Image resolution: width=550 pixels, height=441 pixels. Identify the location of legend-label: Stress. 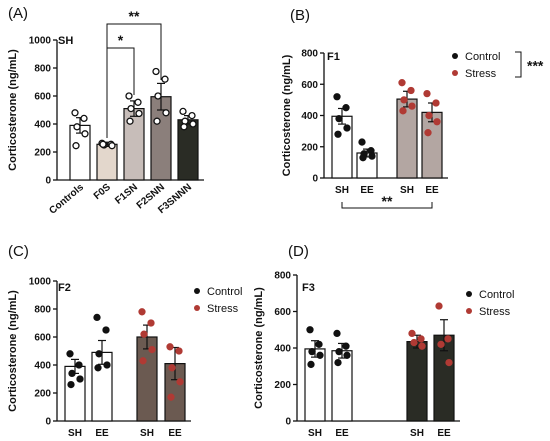
(223, 309).